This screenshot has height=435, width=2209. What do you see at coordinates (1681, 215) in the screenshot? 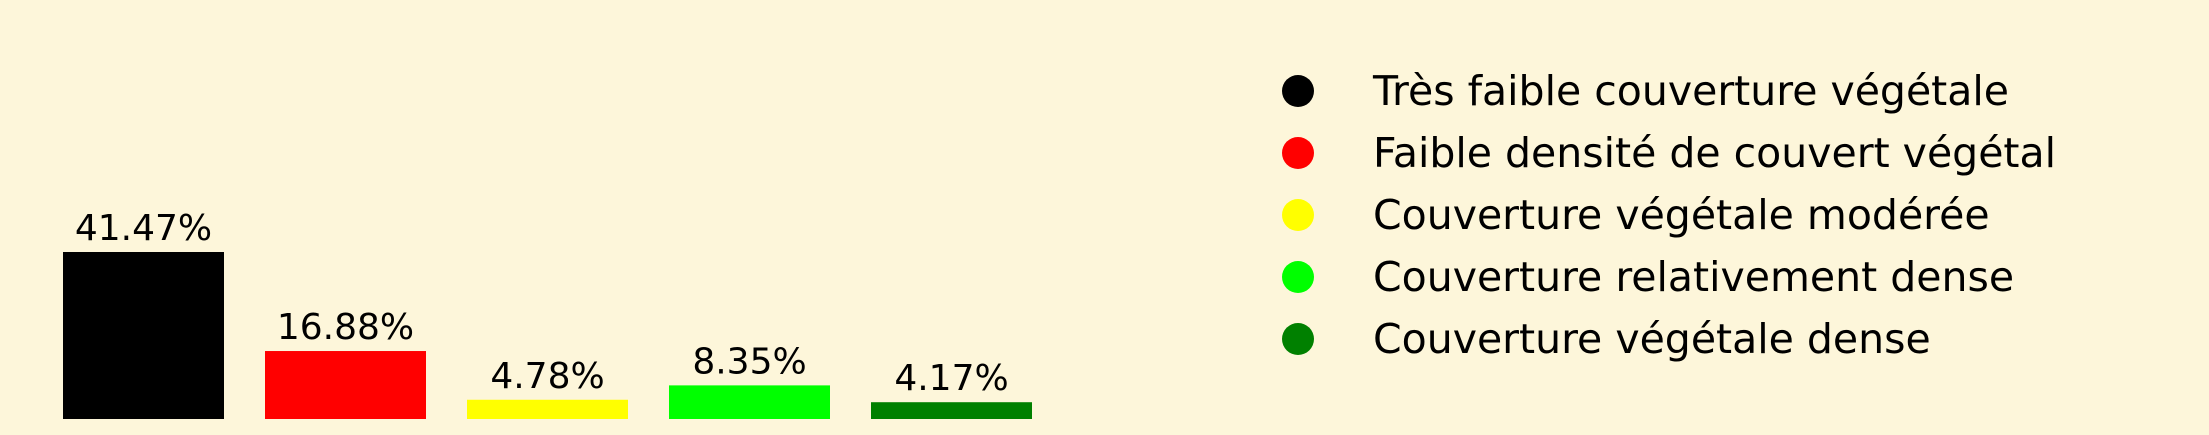
I see `legend-label-3: Couverture végétale modérée` at bounding box center [1681, 215].